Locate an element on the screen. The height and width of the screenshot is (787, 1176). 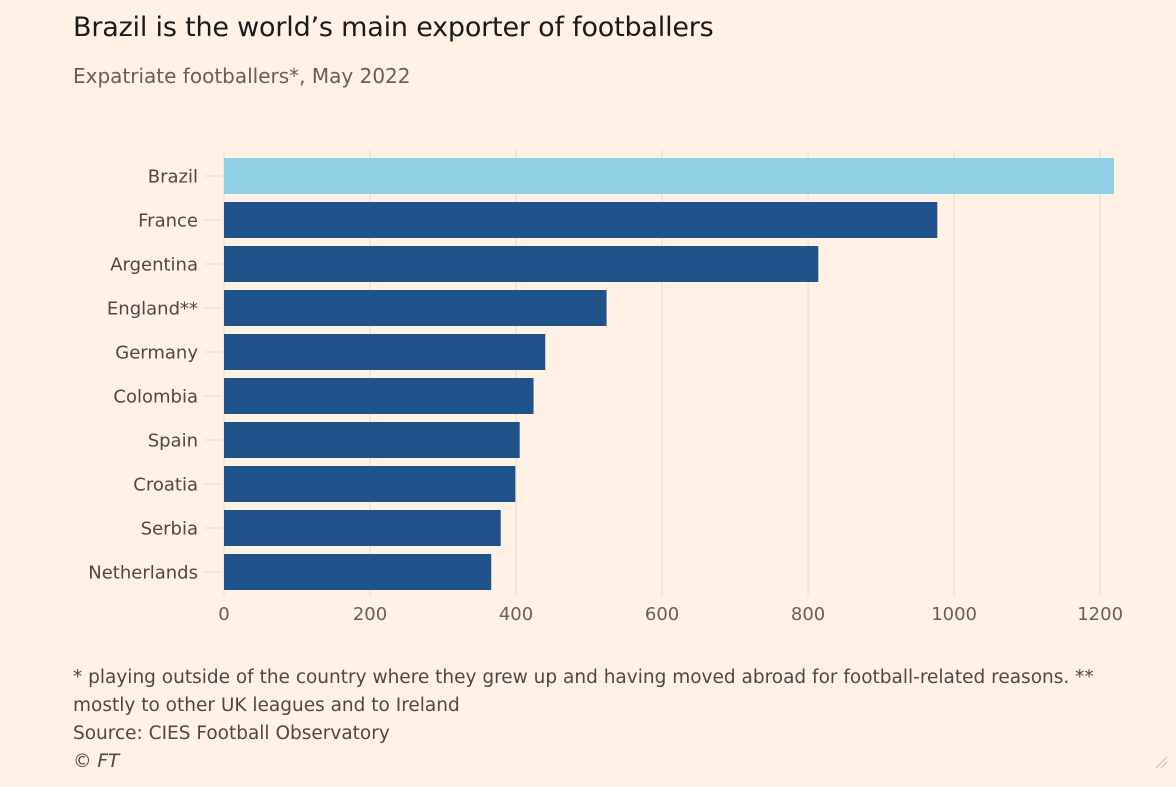
y-tick-label: Netherlands is located at coordinates (143, 573).